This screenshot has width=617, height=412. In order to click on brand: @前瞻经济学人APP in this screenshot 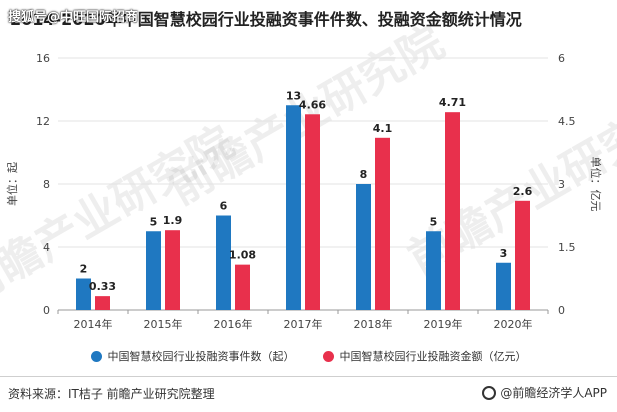, I will do `click(544, 392)`.